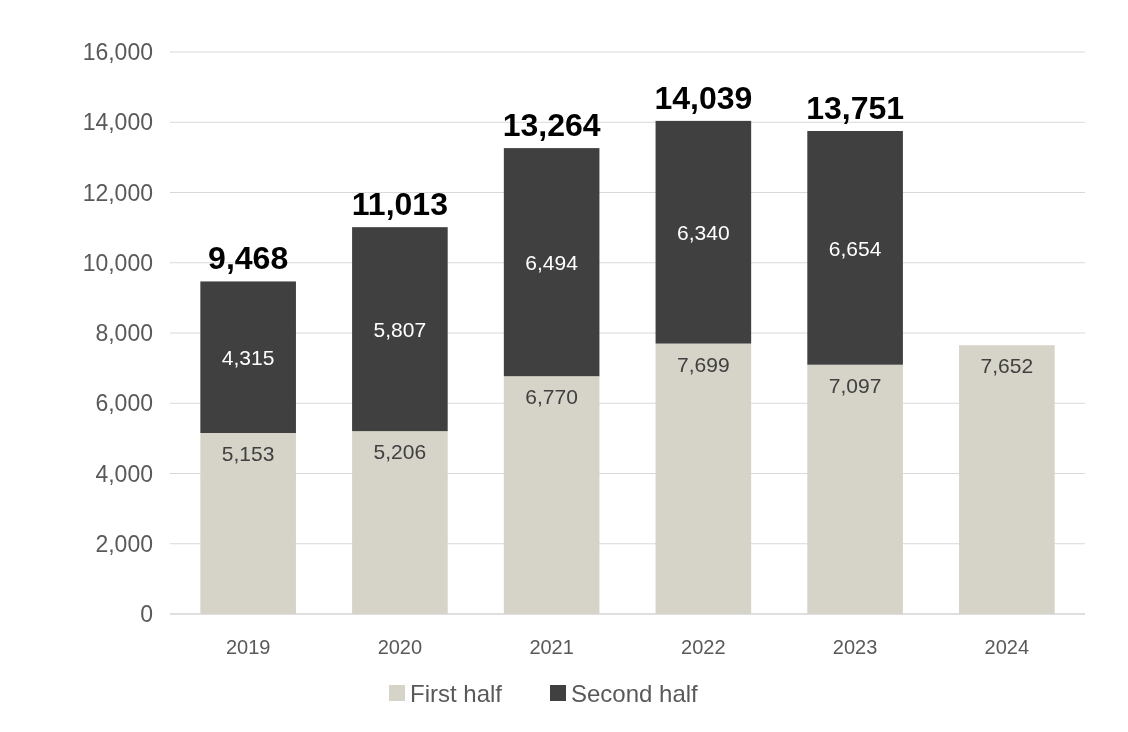 The height and width of the screenshot is (732, 1128). What do you see at coordinates (117, 122) in the screenshot?
I see `y-tick-label: 14,000` at bounding box center [117, 122].